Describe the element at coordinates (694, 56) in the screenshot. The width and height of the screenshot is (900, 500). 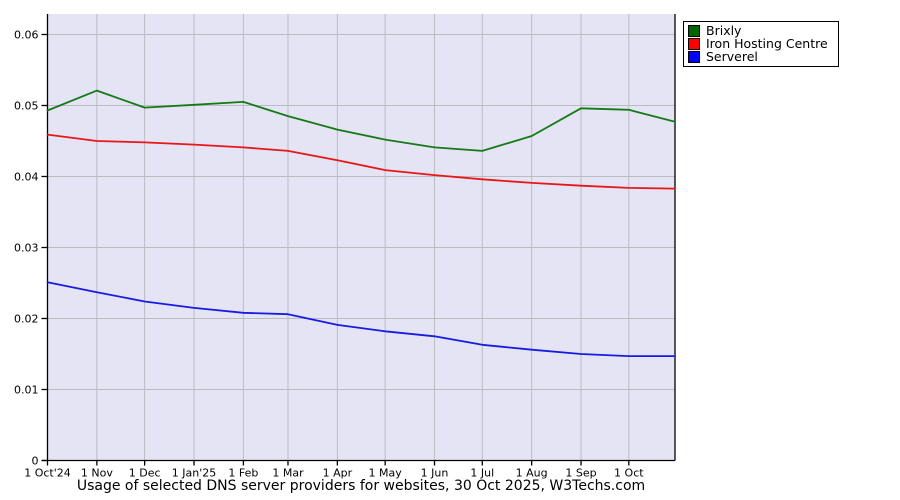
I see `serverel-swatch-icon` at that location.